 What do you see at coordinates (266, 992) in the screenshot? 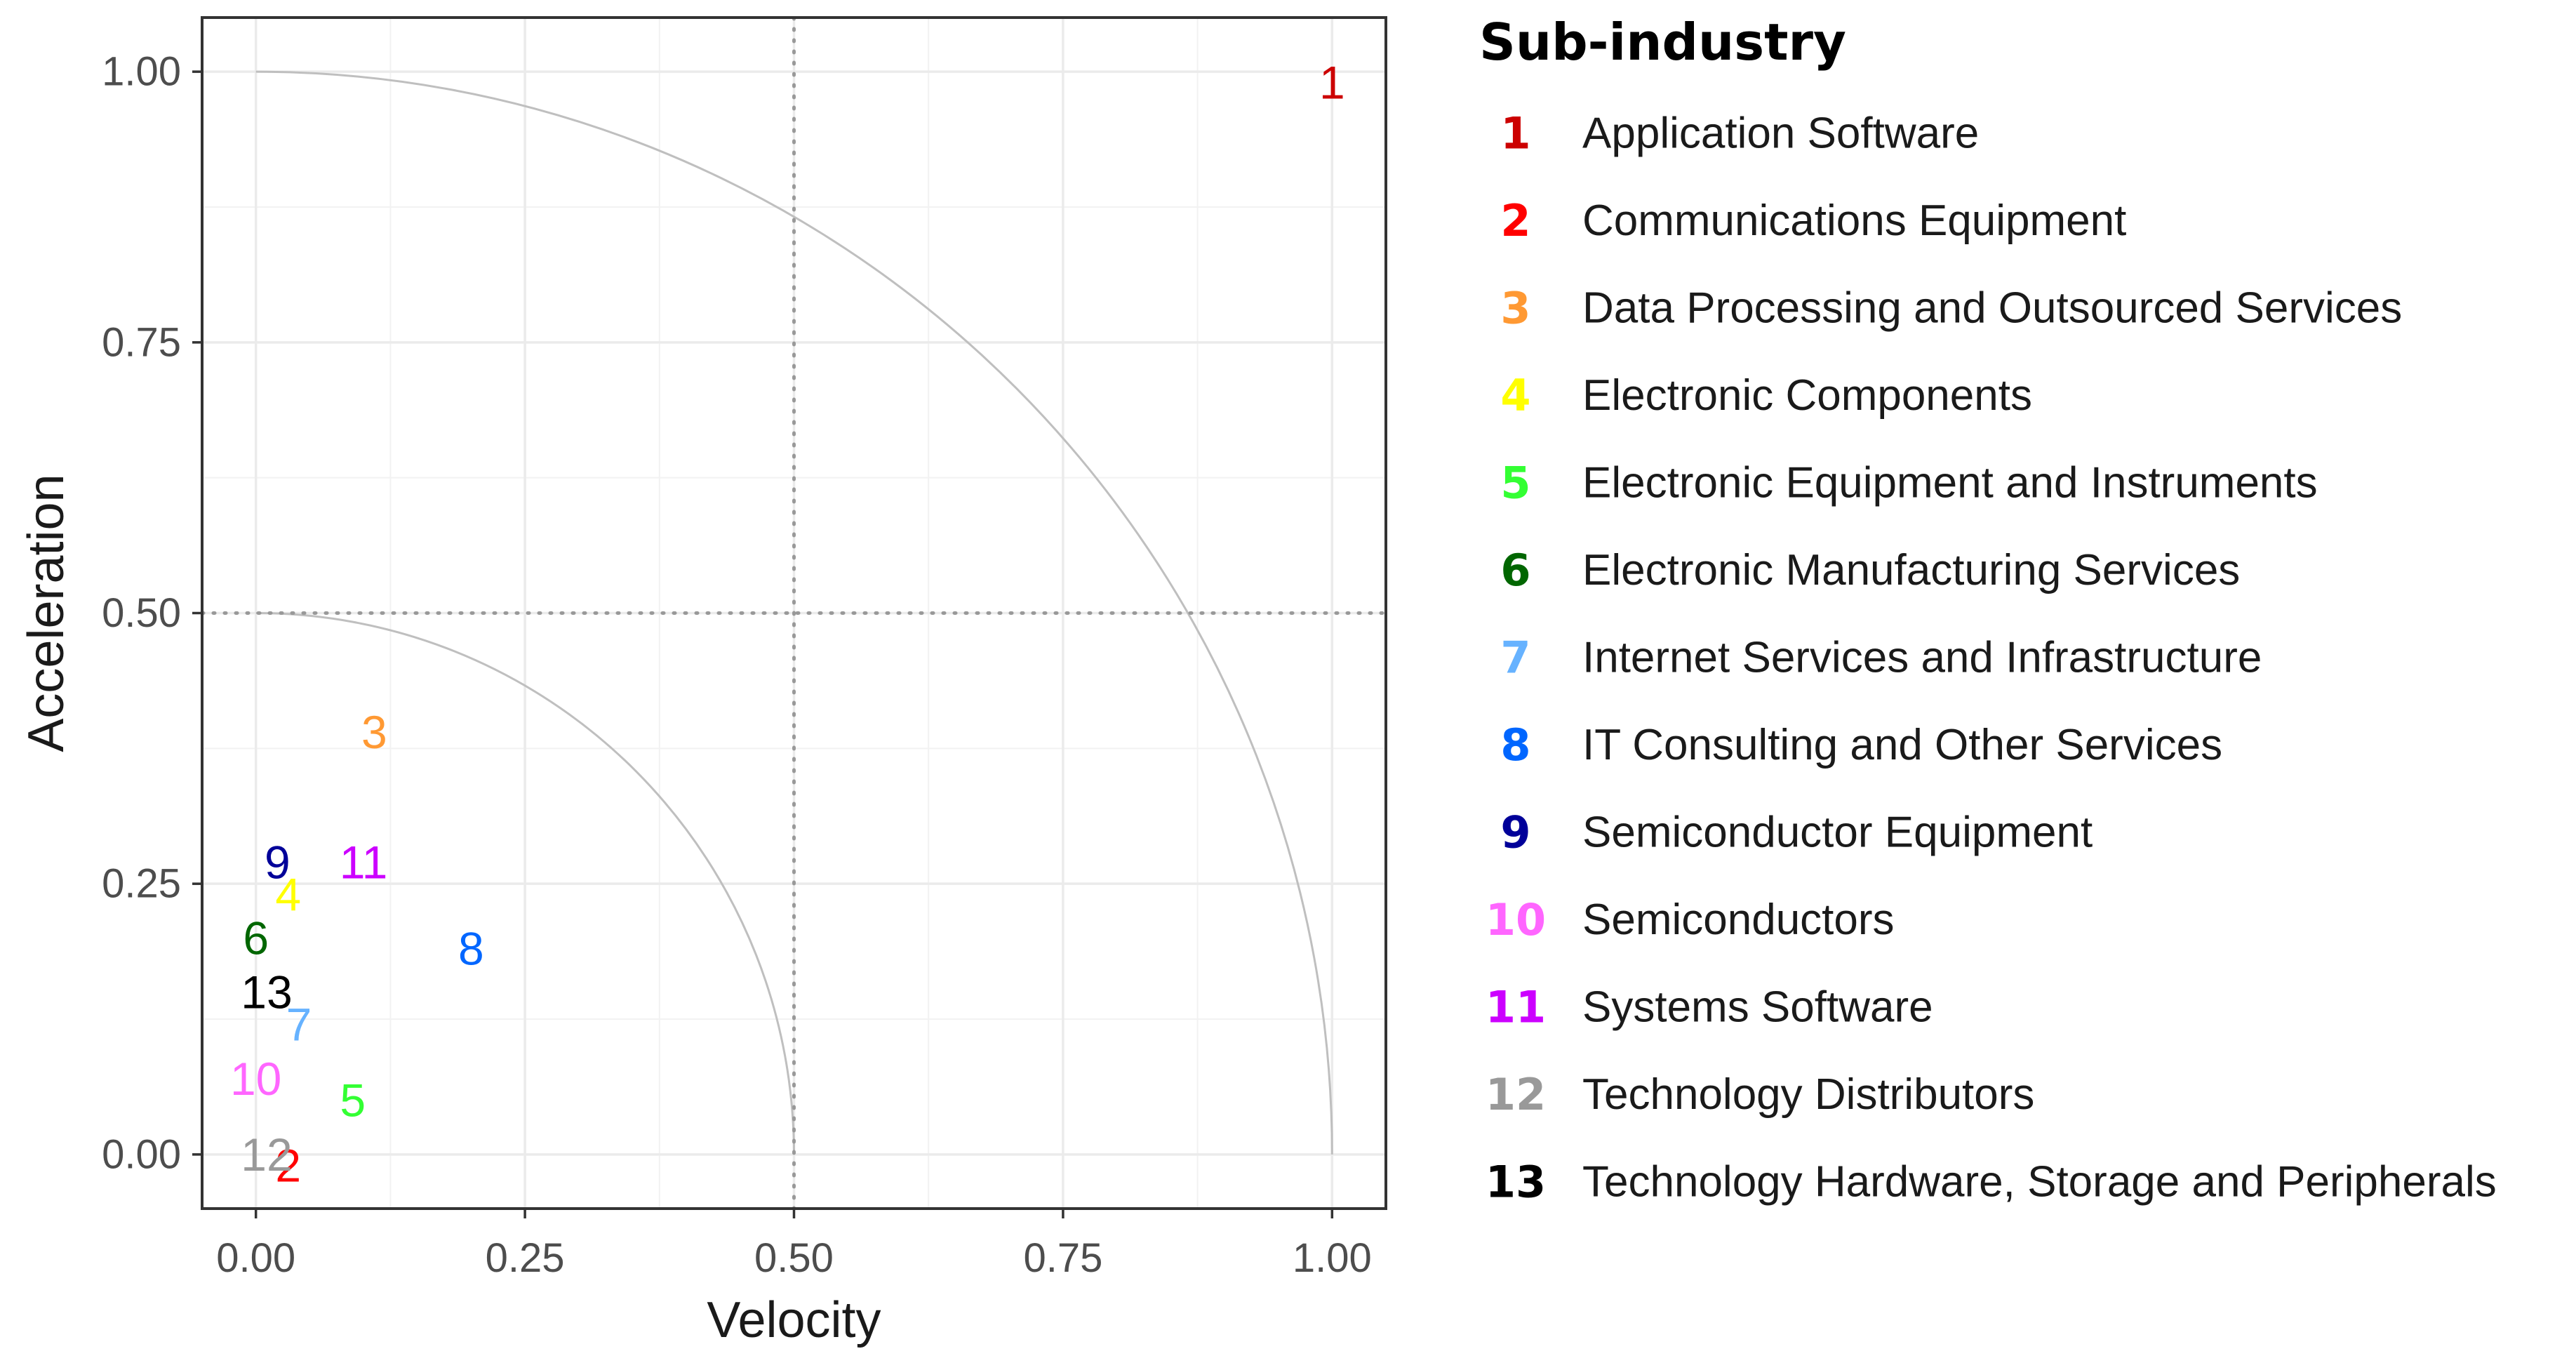
I see `point-label-13: 13` at bounding box center [266, 992].